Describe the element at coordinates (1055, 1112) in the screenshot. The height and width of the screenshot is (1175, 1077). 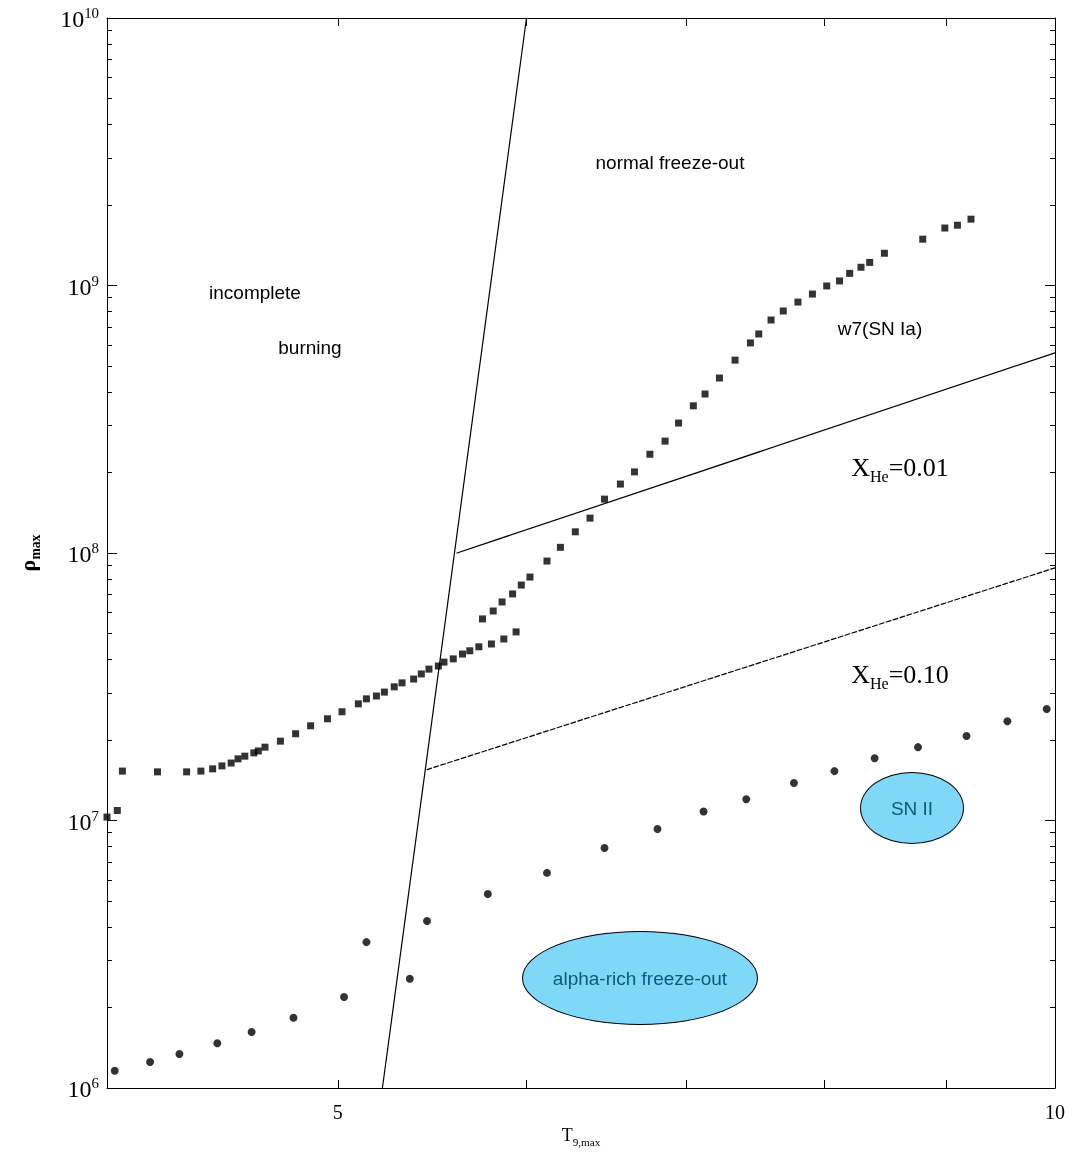
I see `x-tick-label: 10` at that location.